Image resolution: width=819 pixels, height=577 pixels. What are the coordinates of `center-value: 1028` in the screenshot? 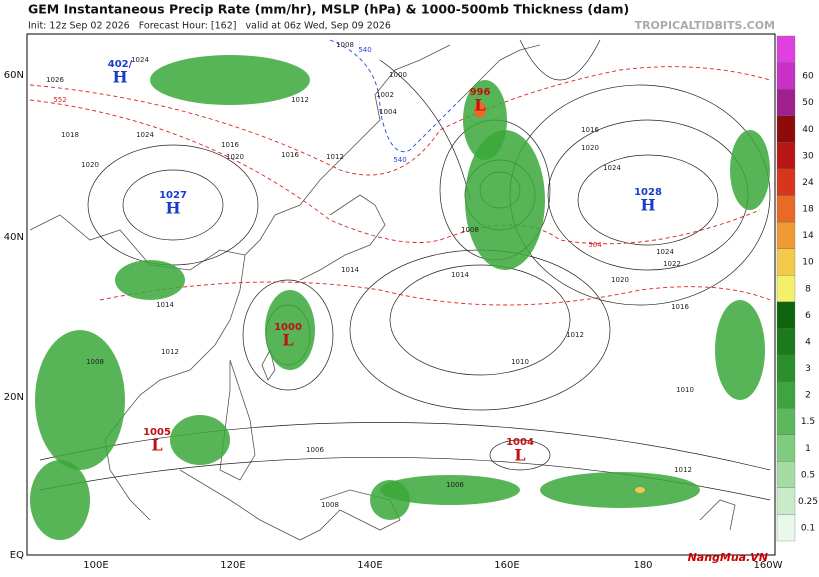 It's located at (648, 192).